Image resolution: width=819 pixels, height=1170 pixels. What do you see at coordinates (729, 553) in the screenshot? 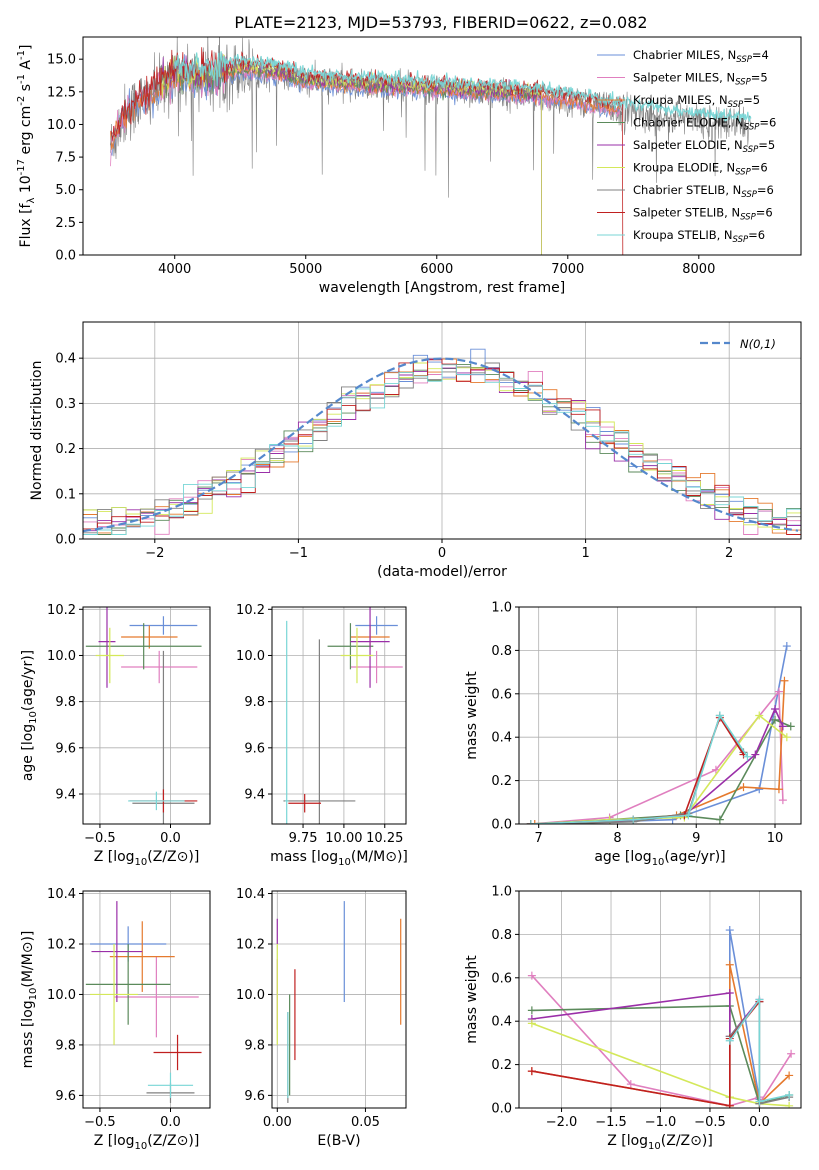
I see `x-tick-label: 2` at bounding box center [729, 553].